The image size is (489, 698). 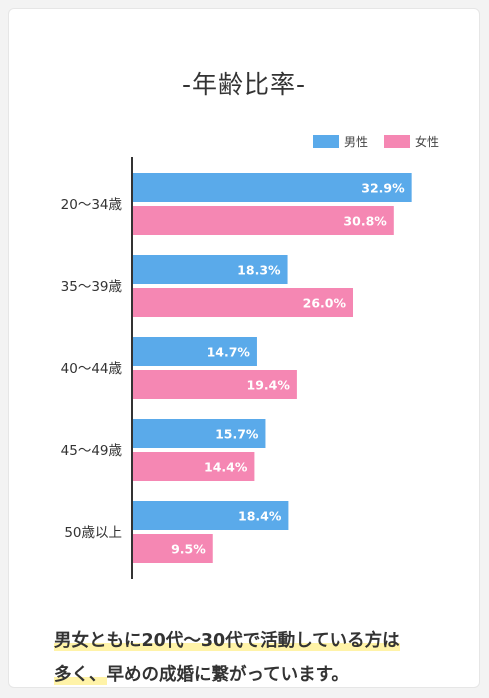 What do you see at coordinates (326, 141) in the screenshot?
I see `legend-swatch-male` at bounding box center [326, 141].